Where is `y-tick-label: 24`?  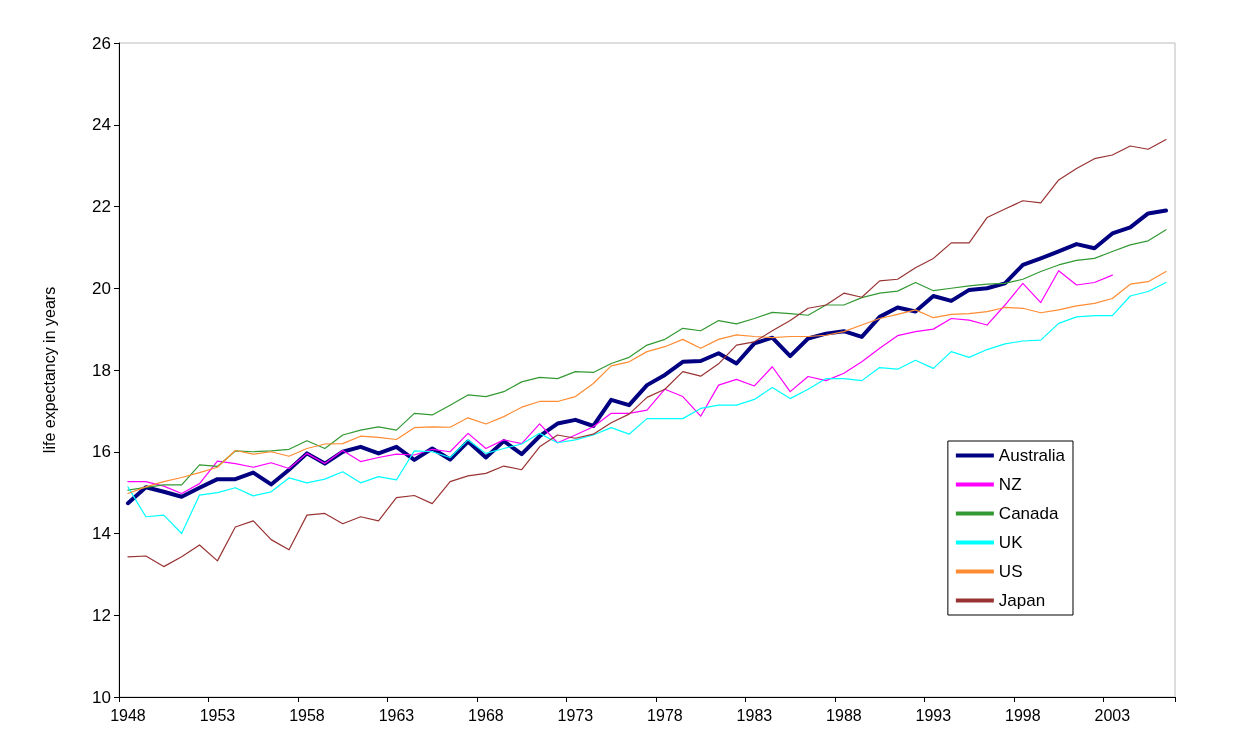
y-tick-label: 24 is located at coordinates (101, 125).